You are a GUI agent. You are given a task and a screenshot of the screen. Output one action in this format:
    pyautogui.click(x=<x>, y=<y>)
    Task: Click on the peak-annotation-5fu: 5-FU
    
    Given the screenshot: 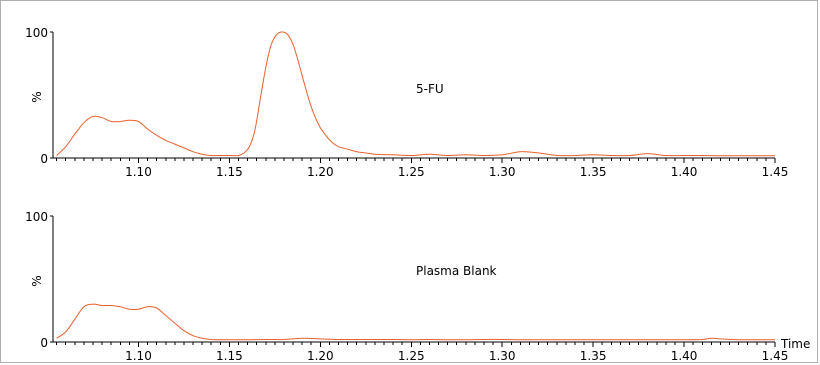 What is the action you would take?
    pyautogui.click(x=430, y=89)
    